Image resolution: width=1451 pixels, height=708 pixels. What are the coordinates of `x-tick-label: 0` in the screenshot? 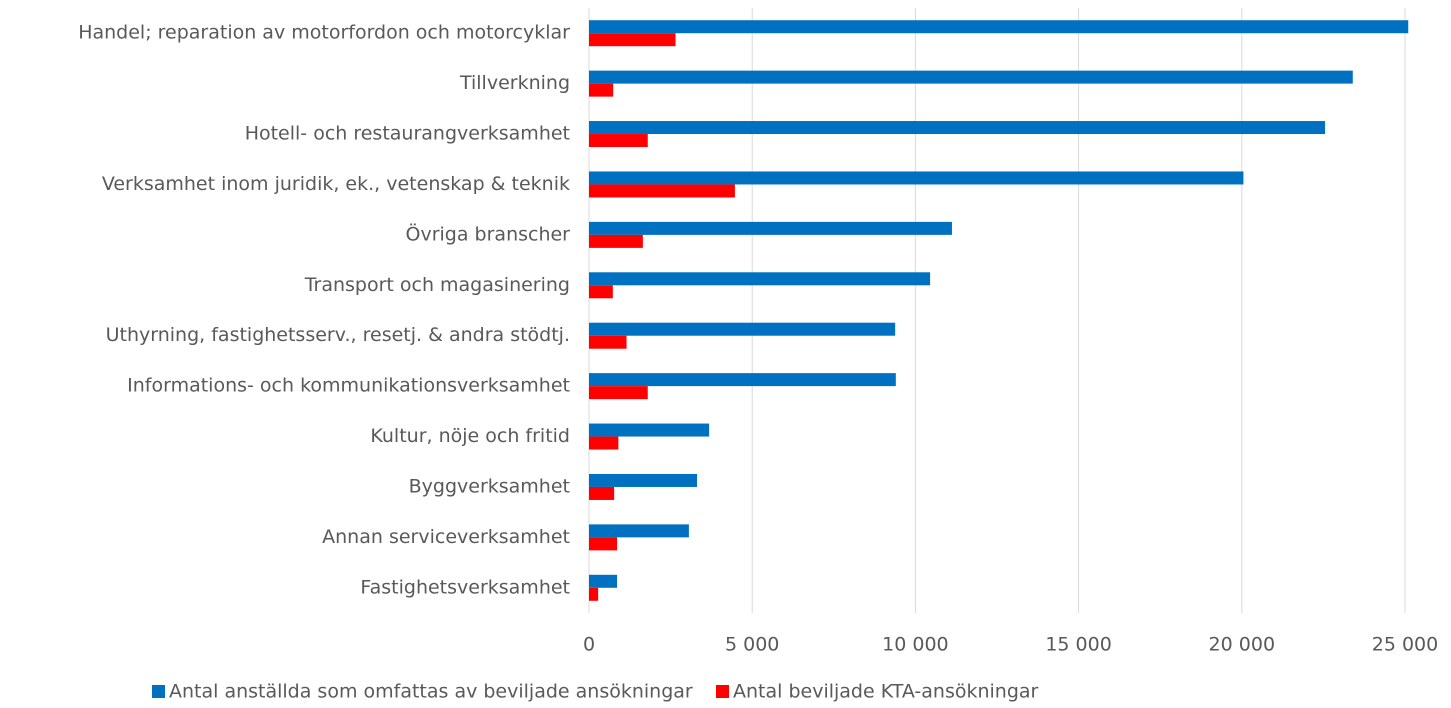 It's located at (589, 645).